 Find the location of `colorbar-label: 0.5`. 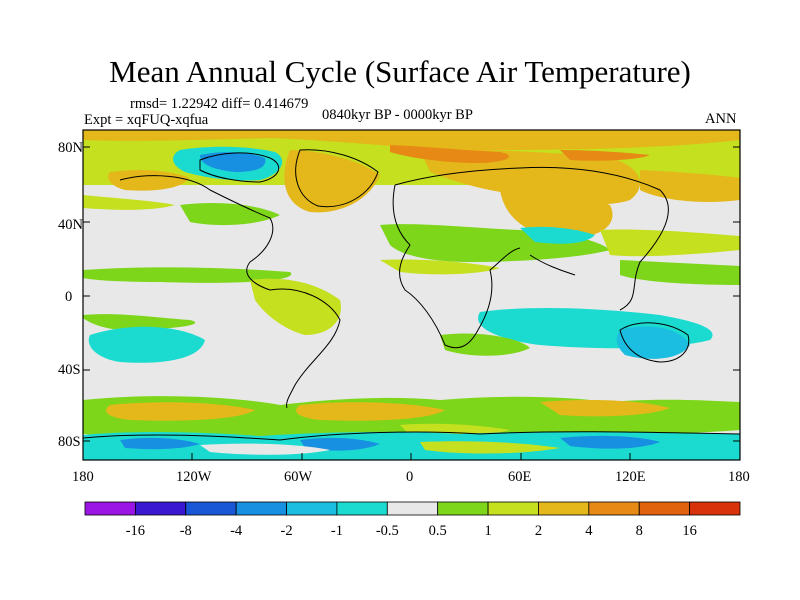

colorbar-label: 0.5 is located at coordinates (438, 531).